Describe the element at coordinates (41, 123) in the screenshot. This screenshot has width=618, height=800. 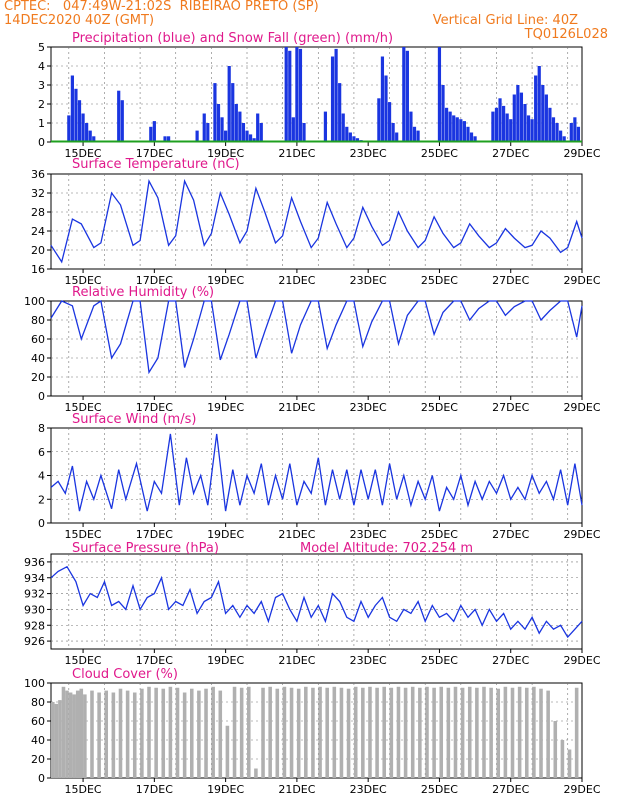
I see `y-tick-label: 1` at that location.